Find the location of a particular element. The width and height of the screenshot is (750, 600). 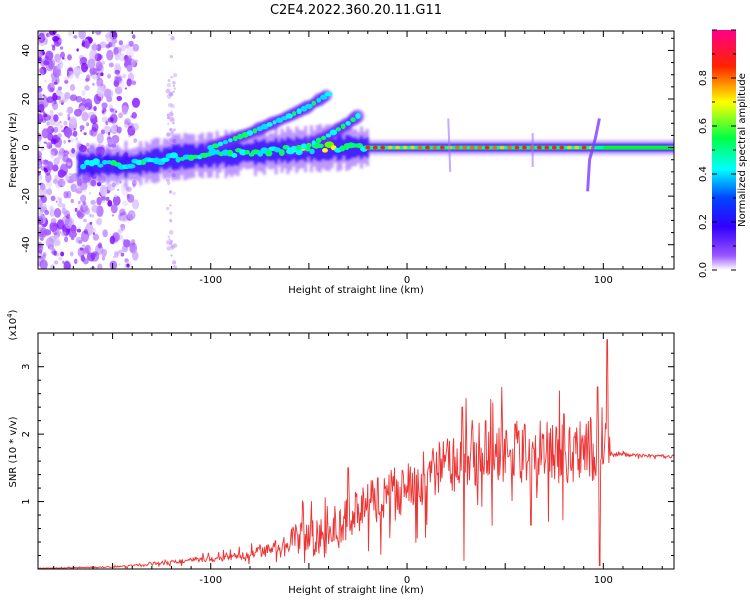

snr-x-tick-labels: -100 0 100 is located at coordinates (405, 580).